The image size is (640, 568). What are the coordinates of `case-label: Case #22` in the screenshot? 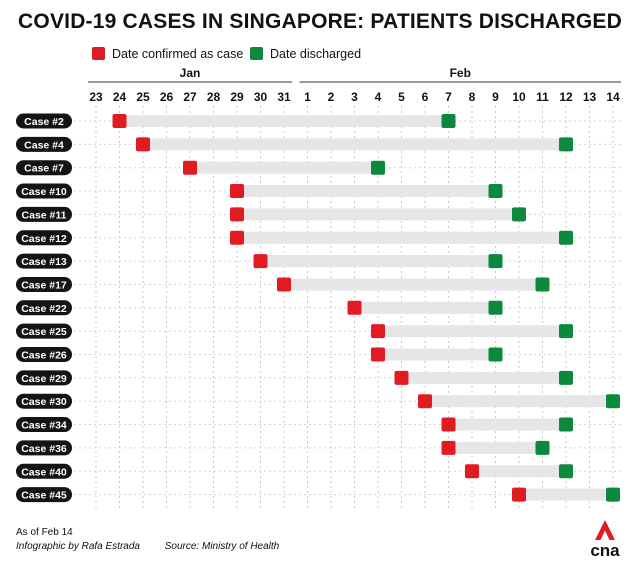 It's located at (44, 309).